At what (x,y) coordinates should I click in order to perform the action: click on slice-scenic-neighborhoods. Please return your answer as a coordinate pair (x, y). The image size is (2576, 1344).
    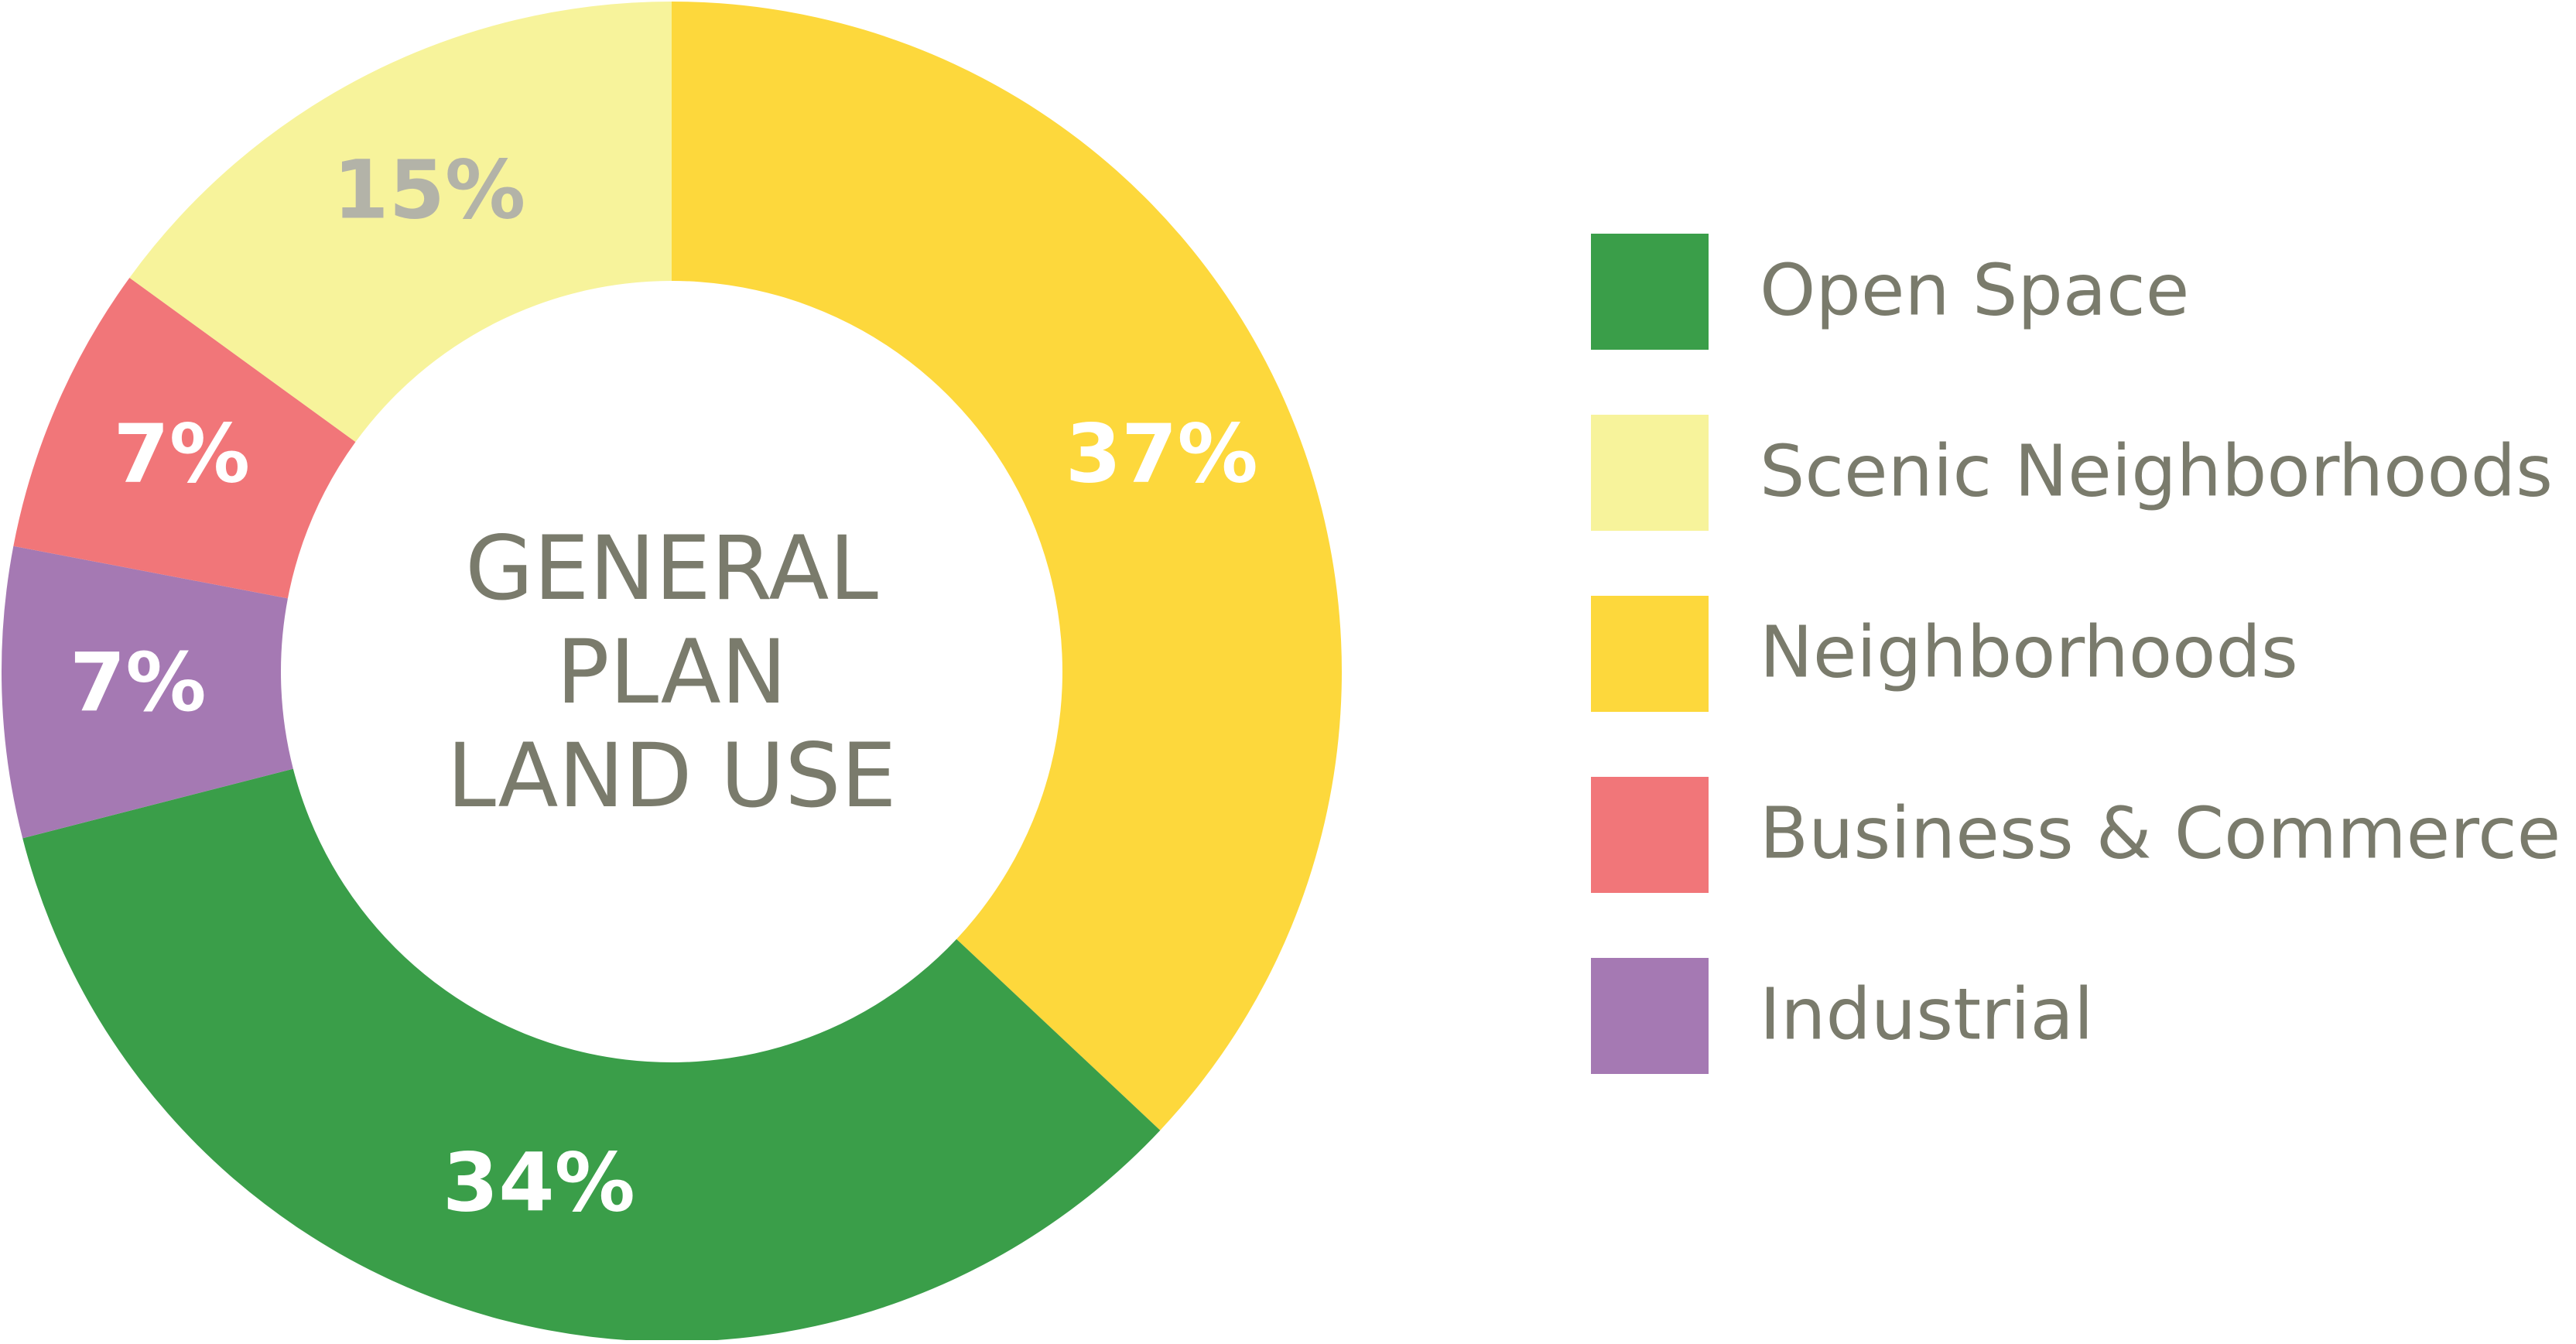
    Looking at the image, I should click on (401, 222).